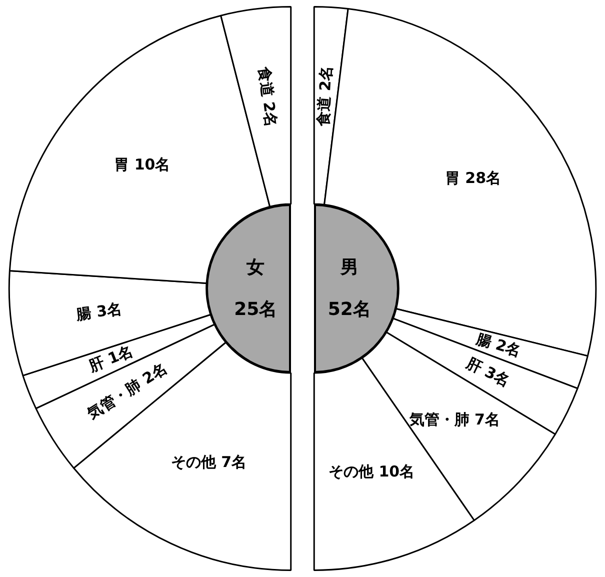 The width and height of the screenshot is (605, 577). What do you see at coordinates (371, 471) in the screenshot?
I see `slice-label: その他 10名` at bounding box center [371, 471].